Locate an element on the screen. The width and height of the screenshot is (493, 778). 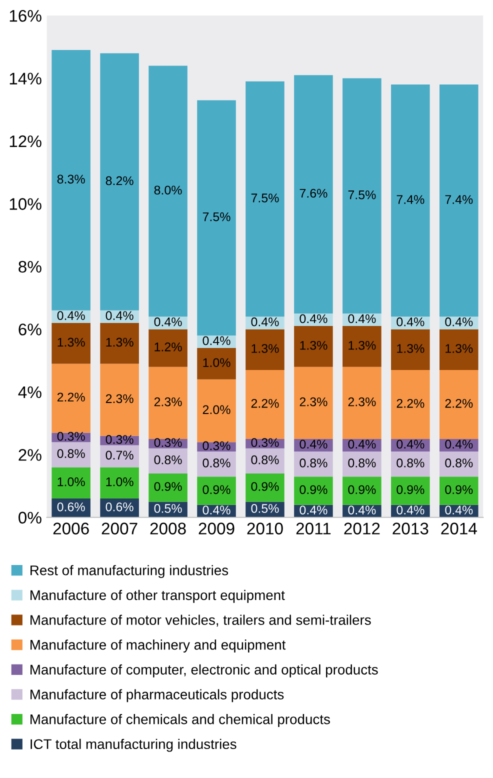
legend-label: Manufacture of motor vehicles, trailers and semi-trailers is located at coordinates (200, 620).